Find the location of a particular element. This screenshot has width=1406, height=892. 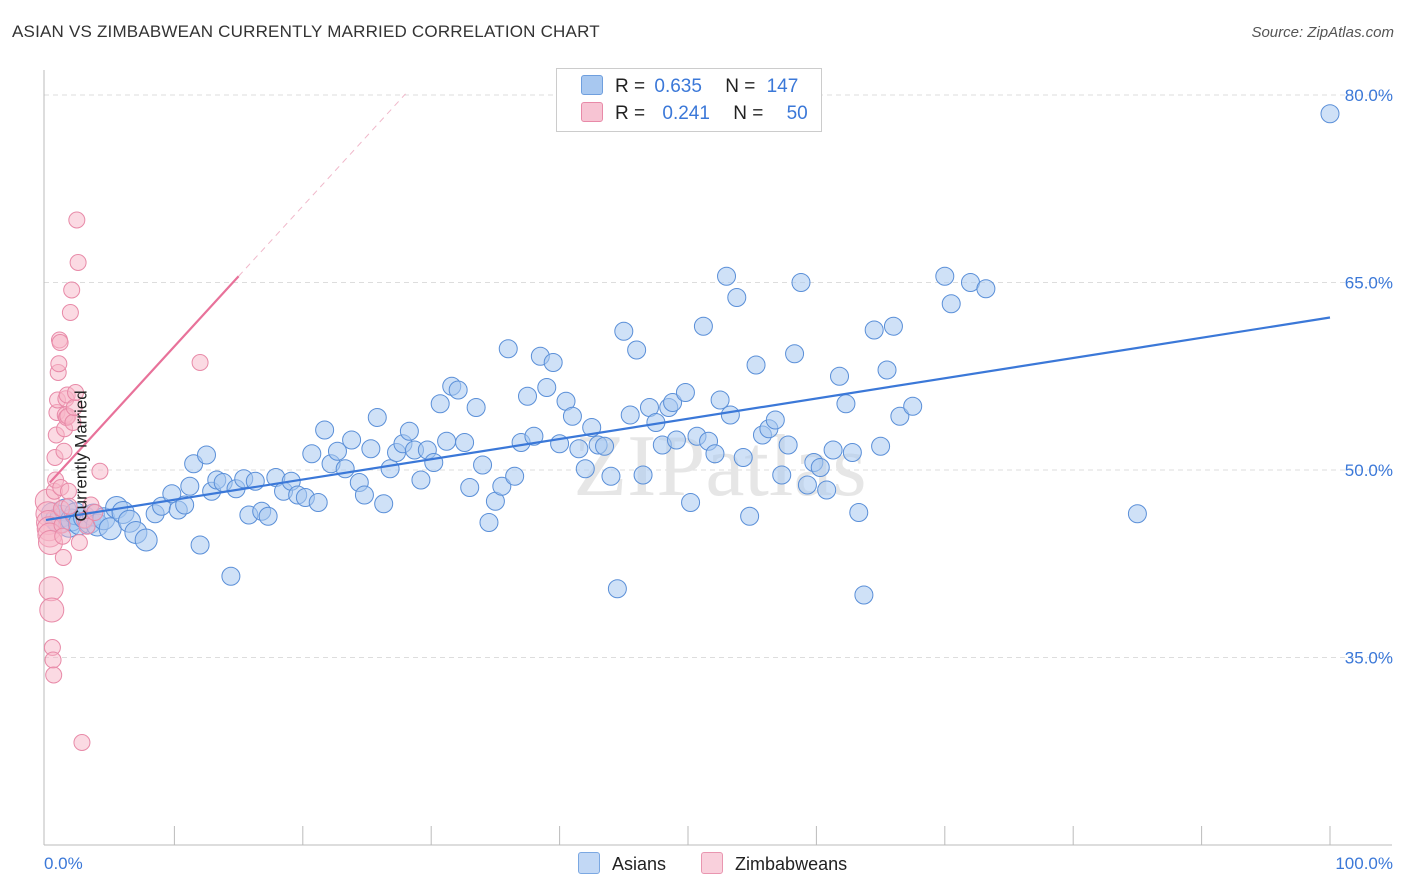

legend-row-asians: R = 0.635 N = 147 is located at coordinates (689, 88).